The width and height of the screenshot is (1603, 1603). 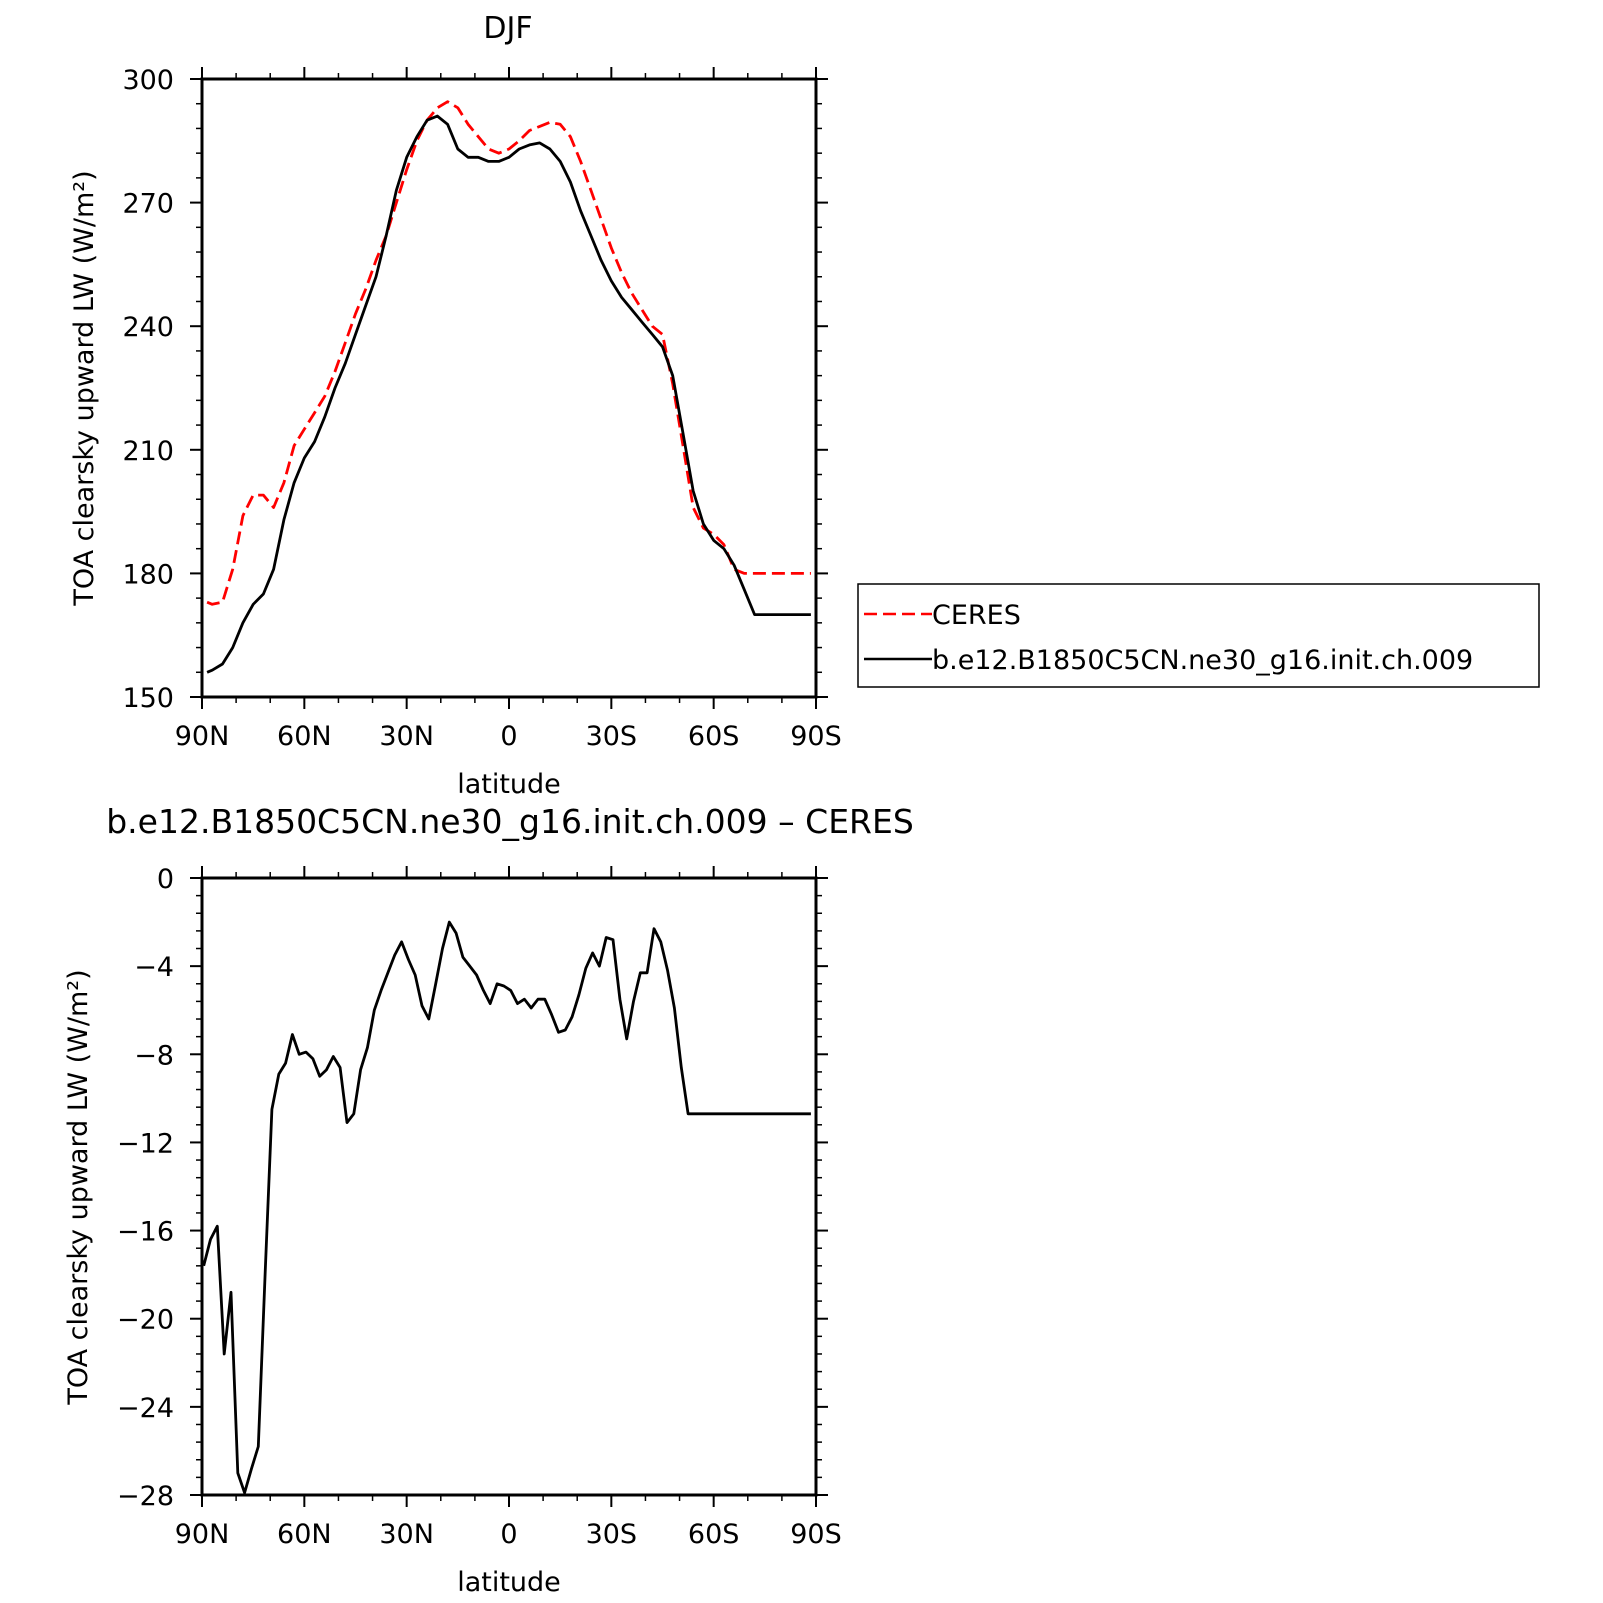 I want to click on top-y-tick-label: 300, so click(x=148, y=80).